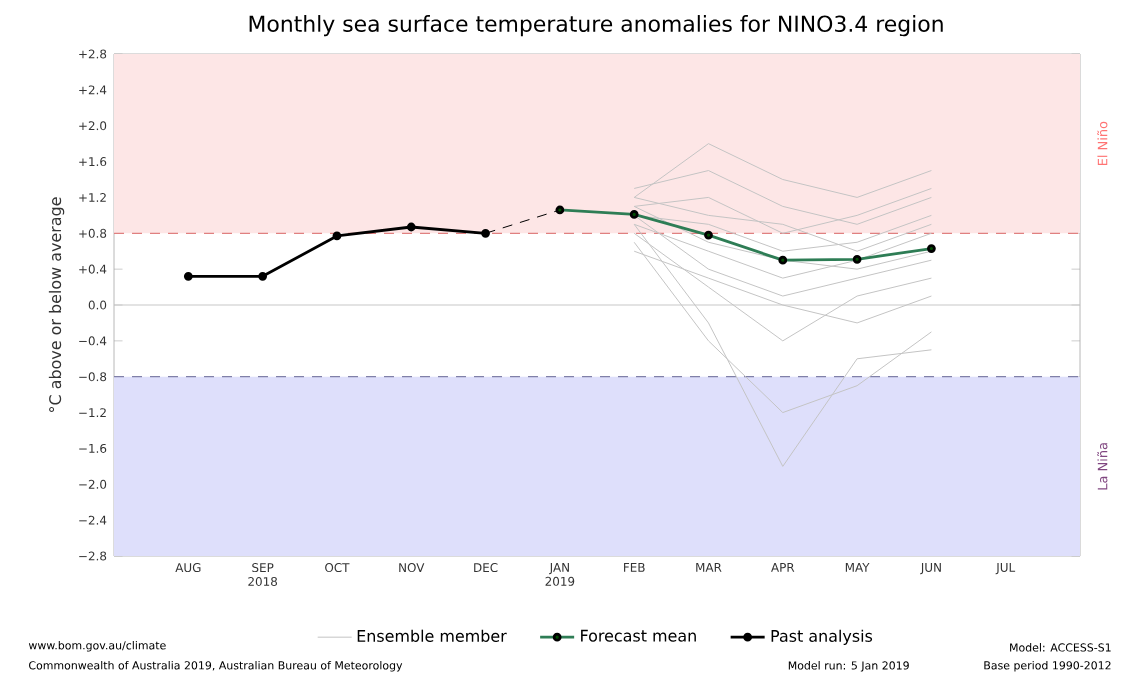 Image resolution: width=1134 pixels, height=680 pixels. What do you see at coordinates (596, 26) in the screenshot?
I see `chart-title: Monthly sea surface temperature anomalies for NINO3.4 region` at bounding box center [596, 26].